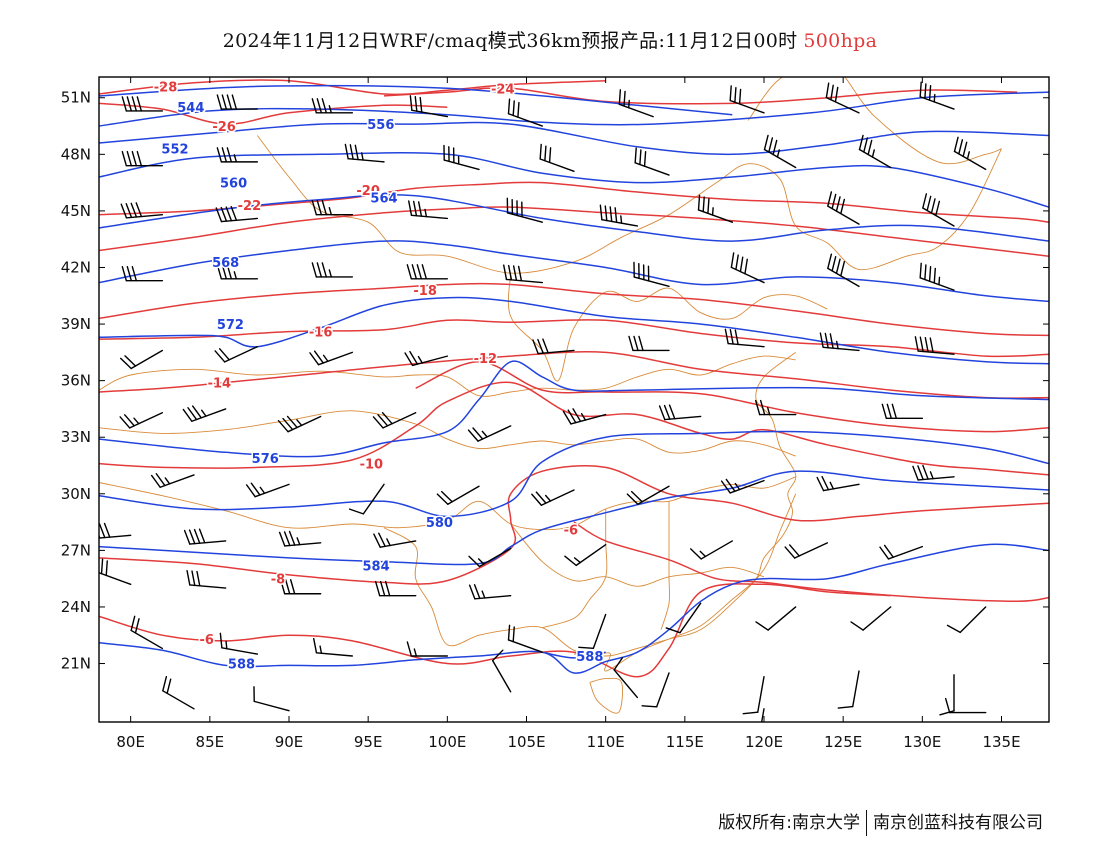 This screenshot has height=850, width=1100. I want to click on pressure-level-label: 500hpa, so click(840, 41).